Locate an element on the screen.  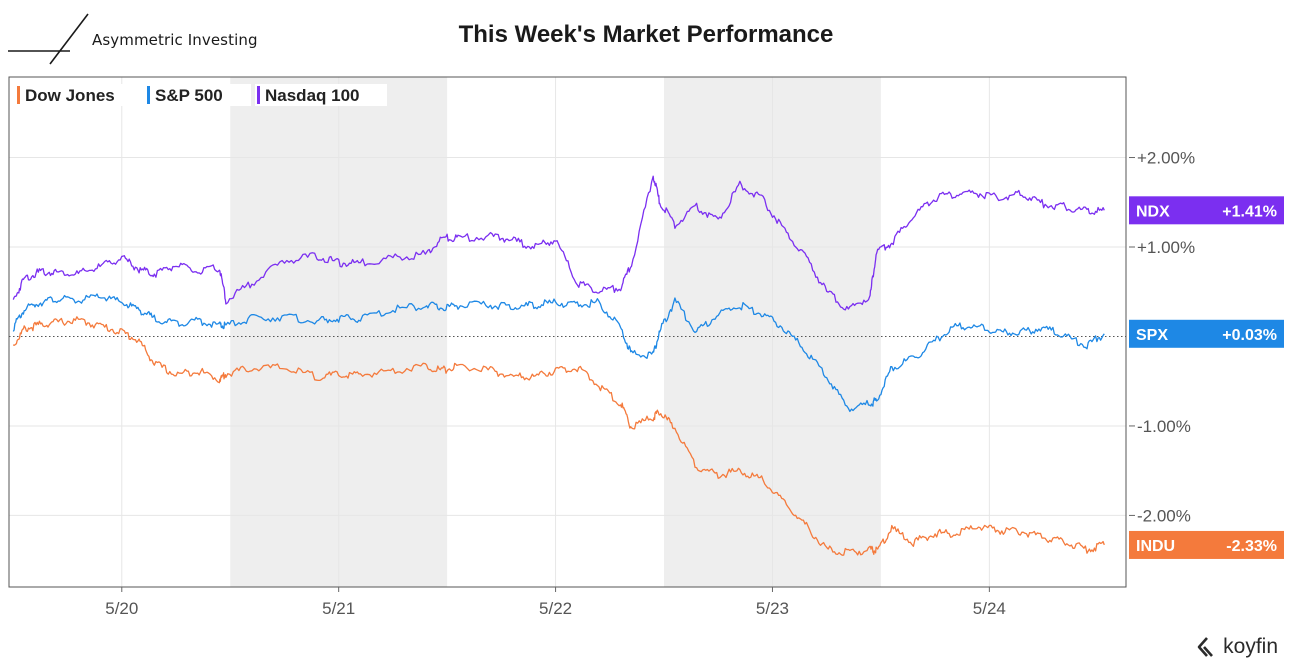
brand-name: Asymmetric Investing is located at coordinates (175, 40).